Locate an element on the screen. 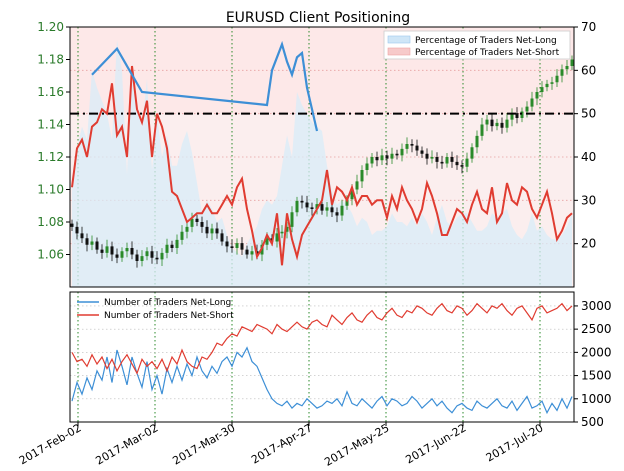  y-left-tick-label: 1.08 is located at coordinates (50, 222).